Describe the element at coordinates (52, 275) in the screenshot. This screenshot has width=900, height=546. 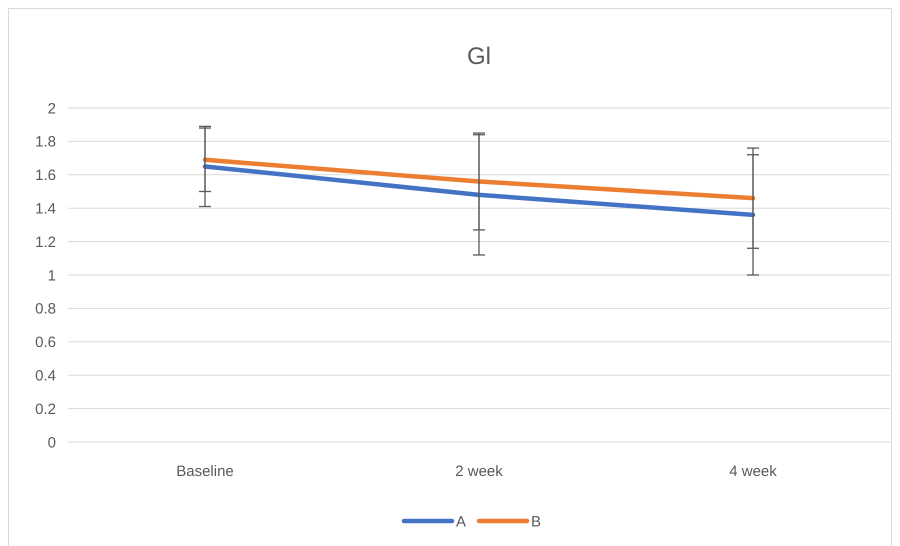
I see `y-tick-label: 1` at that location.